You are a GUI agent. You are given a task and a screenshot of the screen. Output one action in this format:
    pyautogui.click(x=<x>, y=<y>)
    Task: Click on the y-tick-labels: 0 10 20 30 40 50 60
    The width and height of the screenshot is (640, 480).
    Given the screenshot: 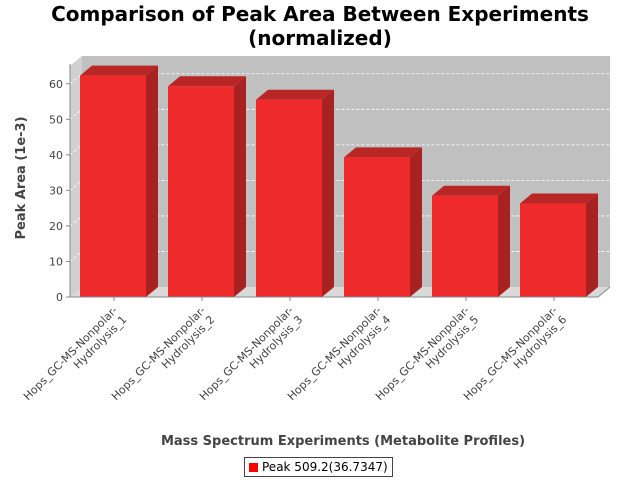 What is the action you would take?
    pyautogui.click(x=59, y=191)
    